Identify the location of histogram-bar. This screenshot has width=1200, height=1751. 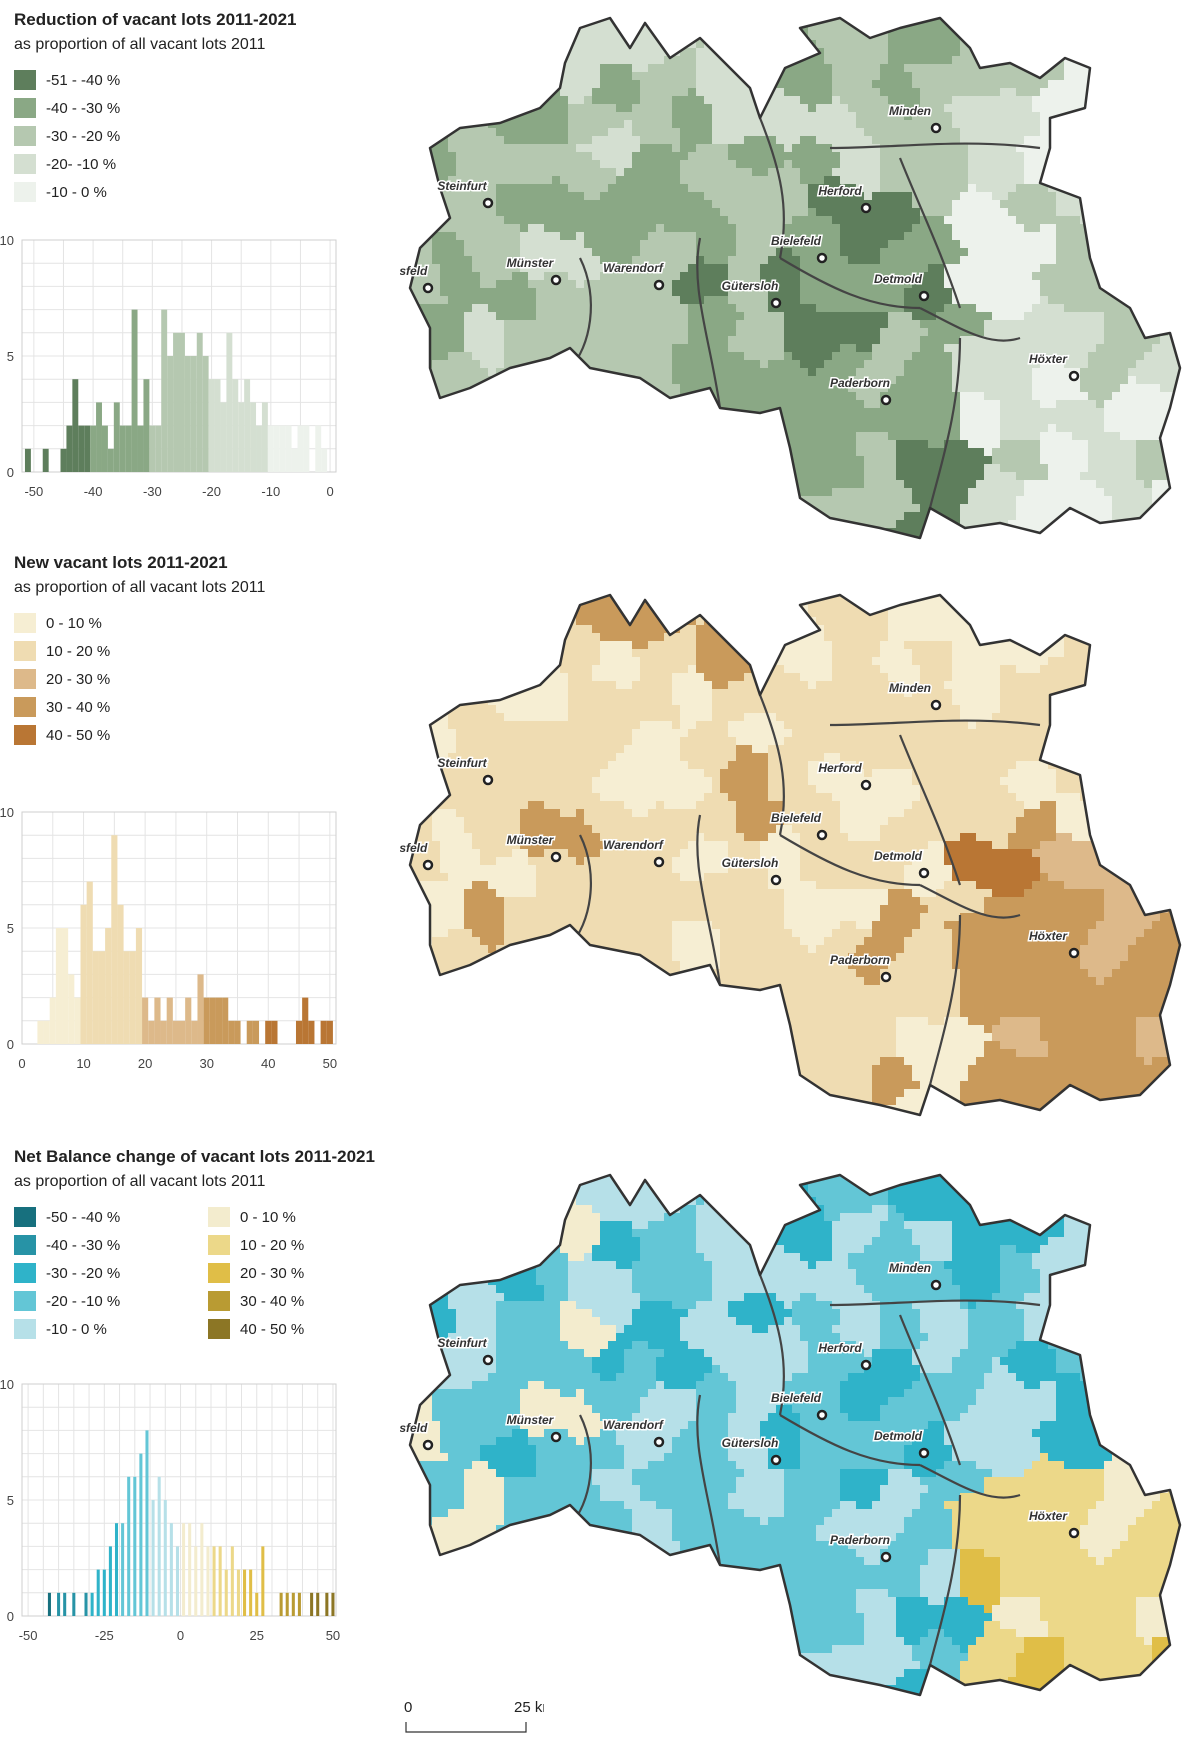
(294, 460).